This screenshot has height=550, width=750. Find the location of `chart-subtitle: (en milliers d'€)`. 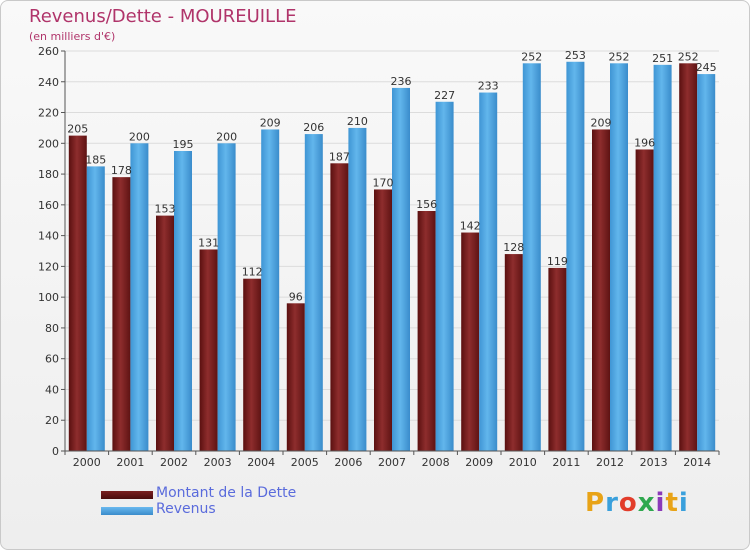

chart-subtitle: (en milliers d'€) is located at coordinates (72, 36).